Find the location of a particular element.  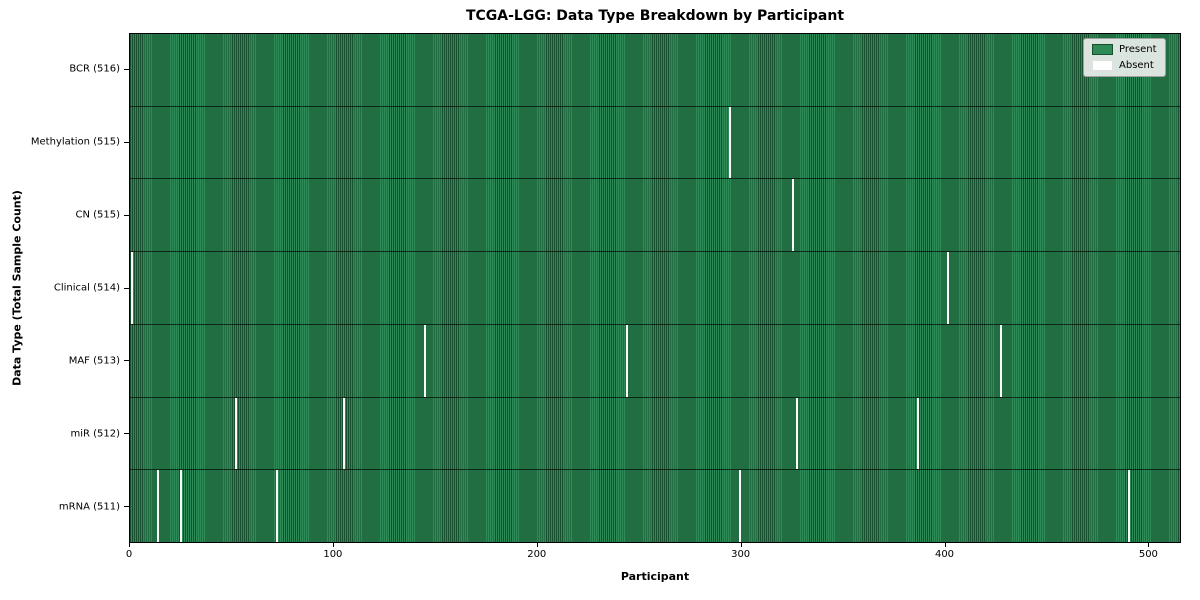

y-tick-label: MAF (513) is located at coordinates (94, 361).